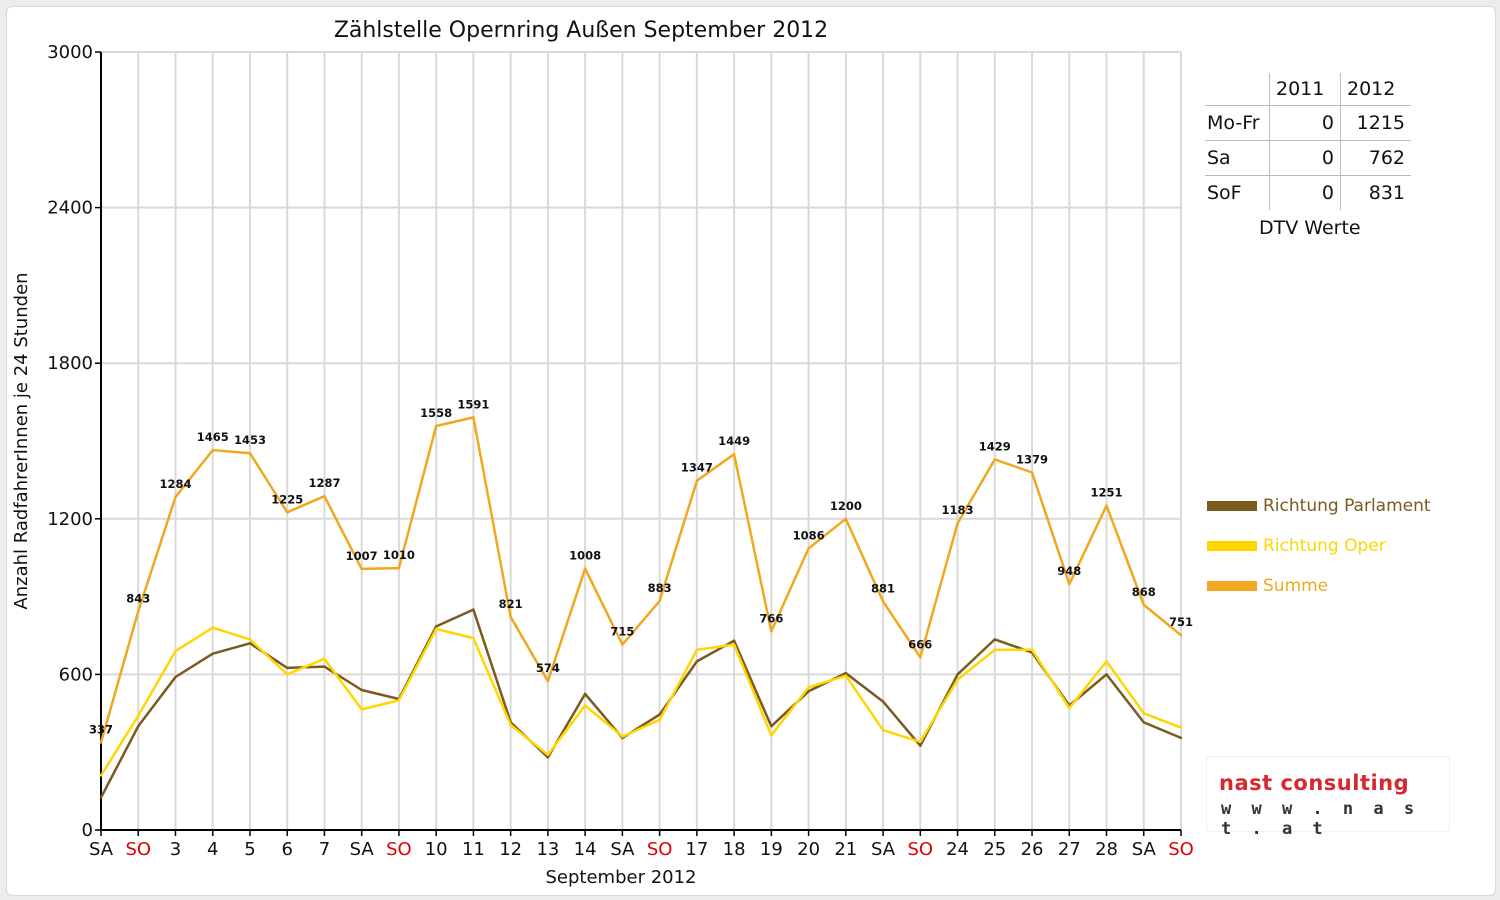  I want to click on y-tick-label: 0, so click(87, 830).